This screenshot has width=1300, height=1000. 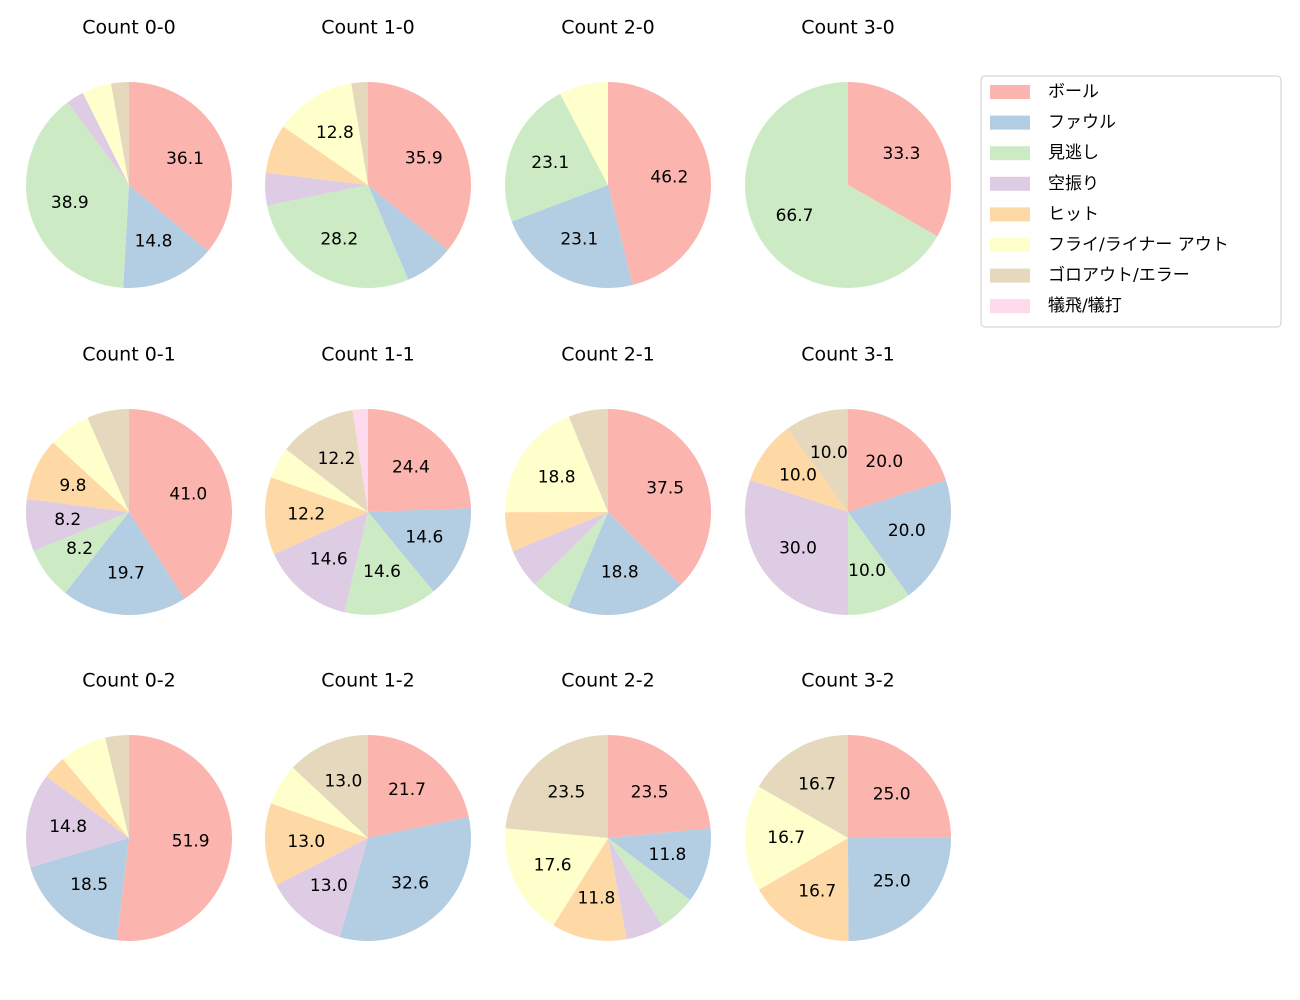 What do you see at coordinates (126, 574) in the screenshot?
I see `value-label: 19.7` at bounding box center [126, 574].